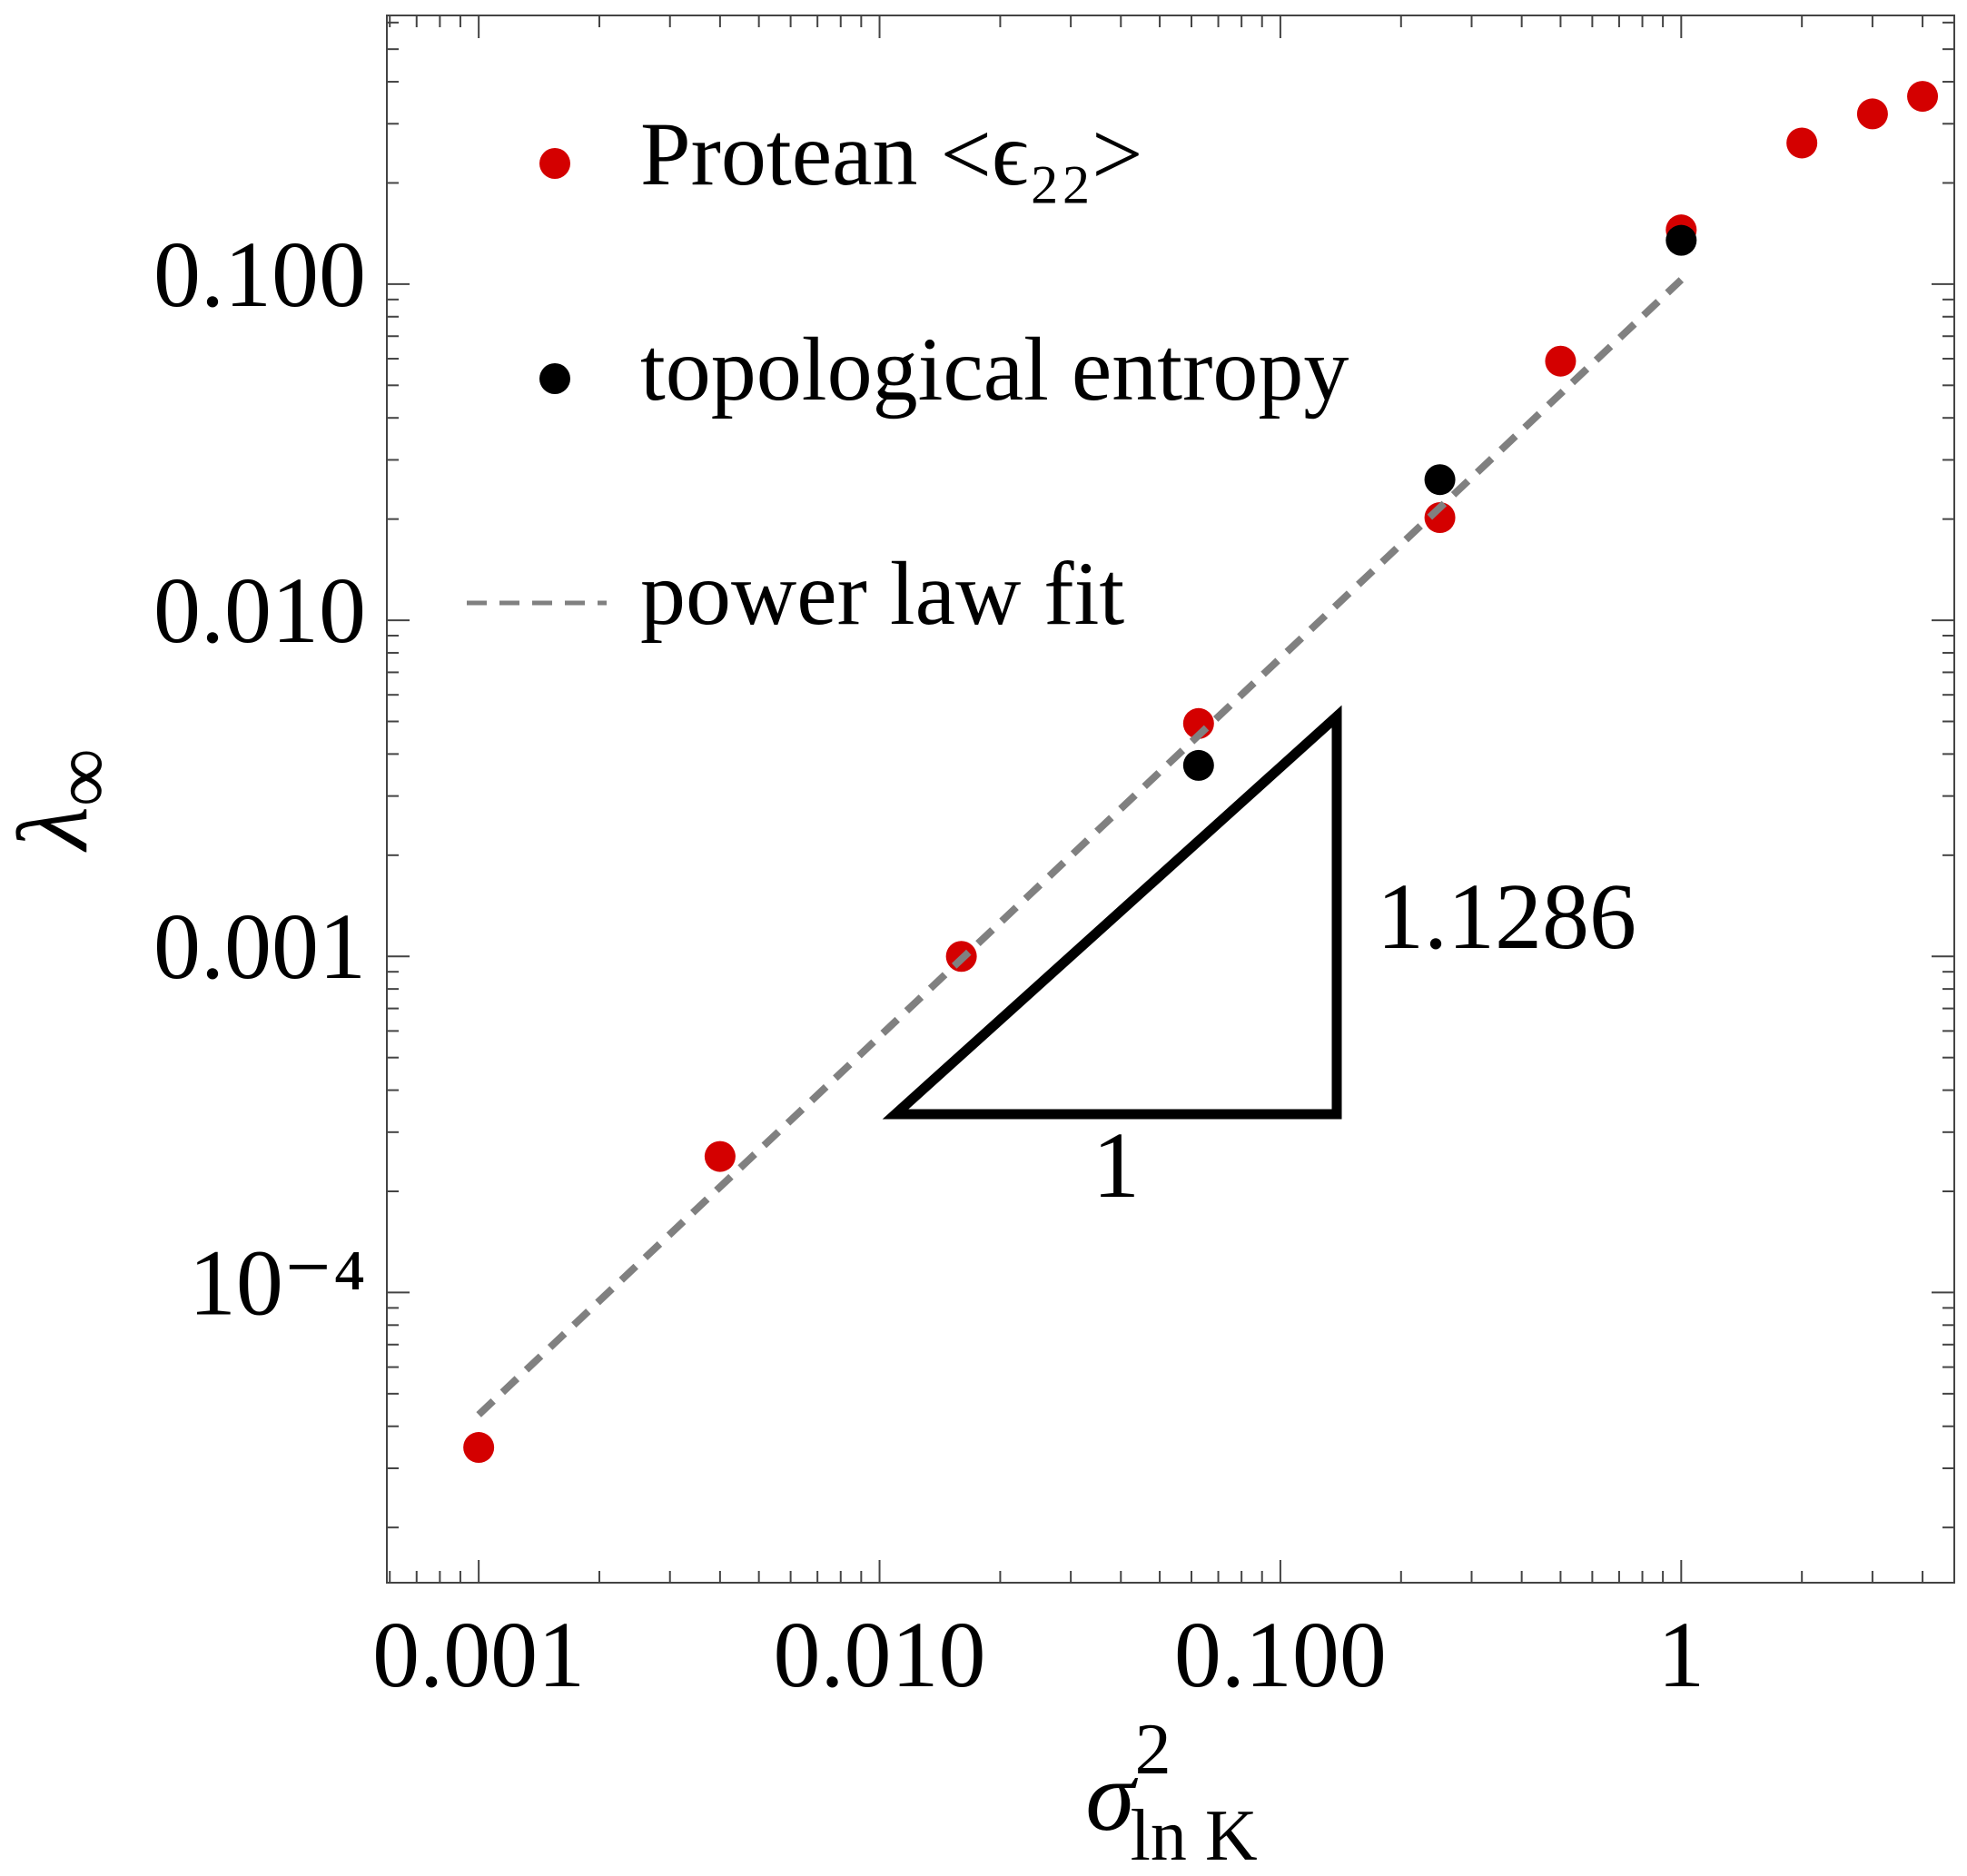  Describe the element at coordinates (1116, 1165) in the screenshot. I see `run-label: 1` at that location.